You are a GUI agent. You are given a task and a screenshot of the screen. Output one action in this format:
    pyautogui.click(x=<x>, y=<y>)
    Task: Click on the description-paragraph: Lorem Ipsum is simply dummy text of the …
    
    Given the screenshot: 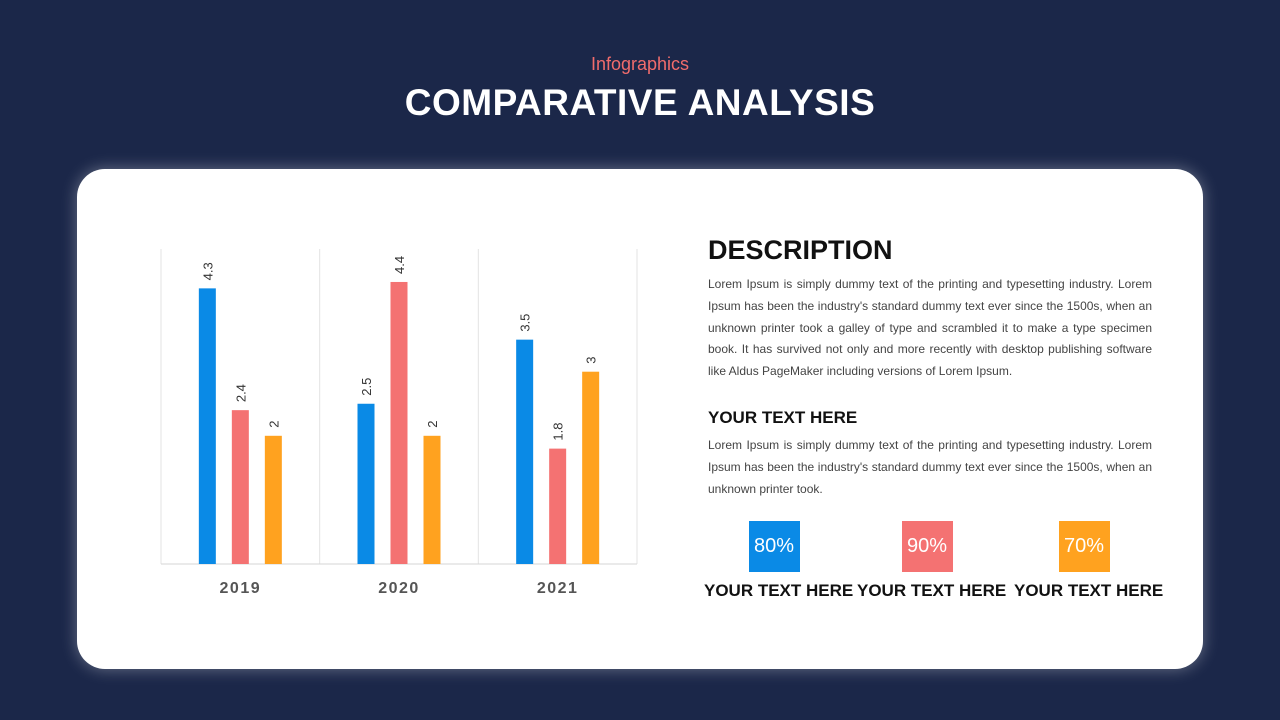 What is the action you would take?
    pyautogui.click(x=930, y=328)
    